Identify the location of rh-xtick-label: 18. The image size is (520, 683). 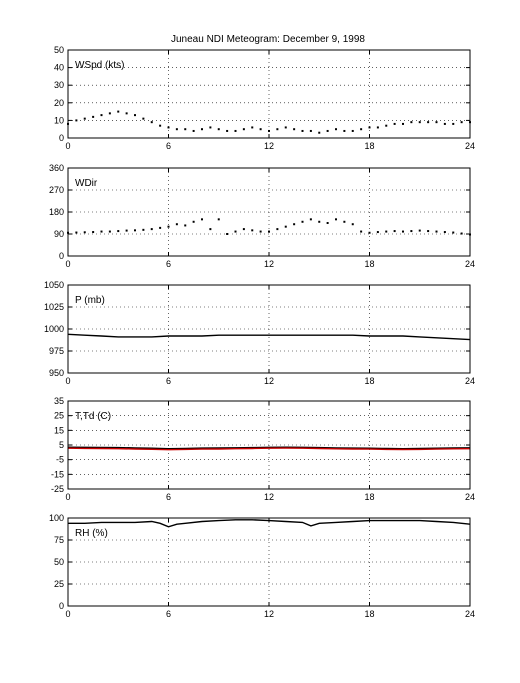
(369, 614).